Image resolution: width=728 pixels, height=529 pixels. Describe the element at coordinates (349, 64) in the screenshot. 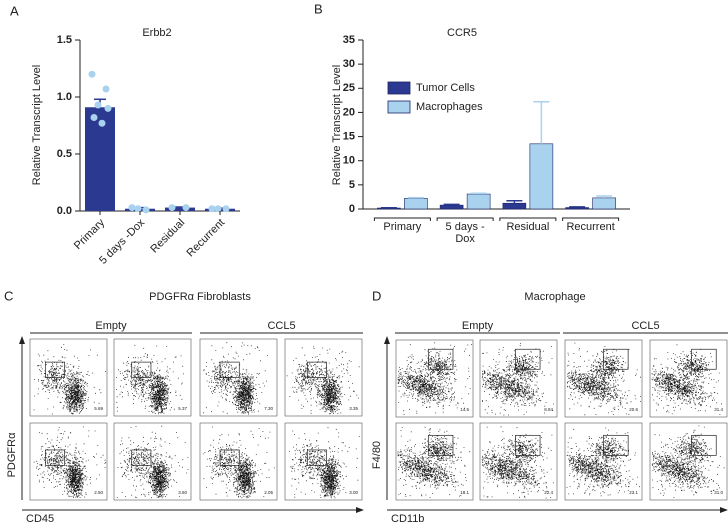

I see `y-tick-label: 30` at that location.